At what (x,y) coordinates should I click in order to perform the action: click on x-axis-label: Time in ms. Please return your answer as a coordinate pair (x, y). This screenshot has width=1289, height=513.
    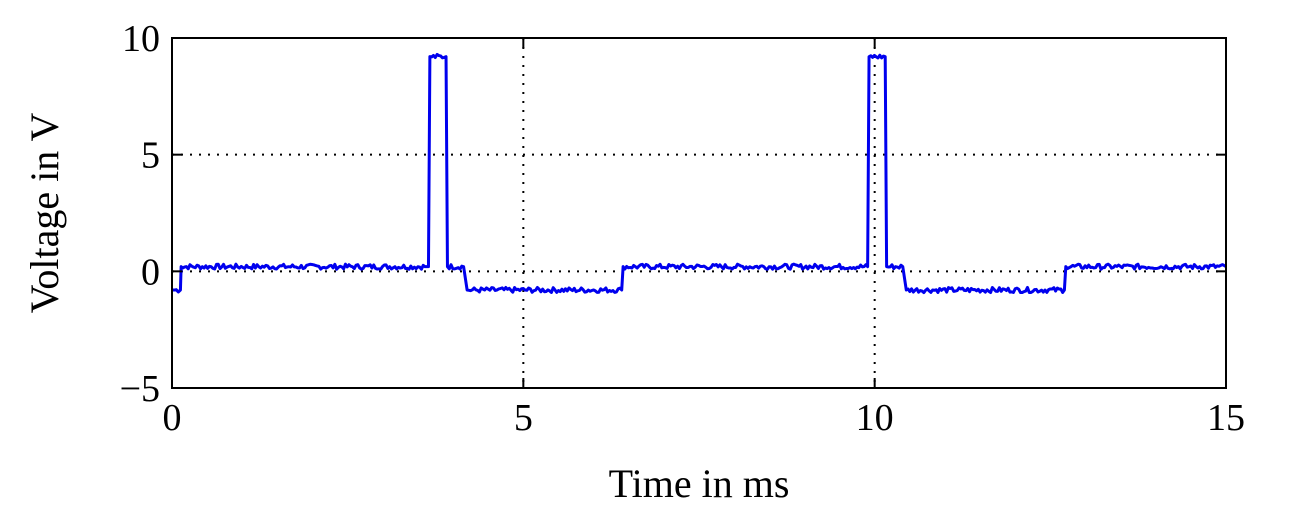
    Looking at the image, I should click on (699, 483).